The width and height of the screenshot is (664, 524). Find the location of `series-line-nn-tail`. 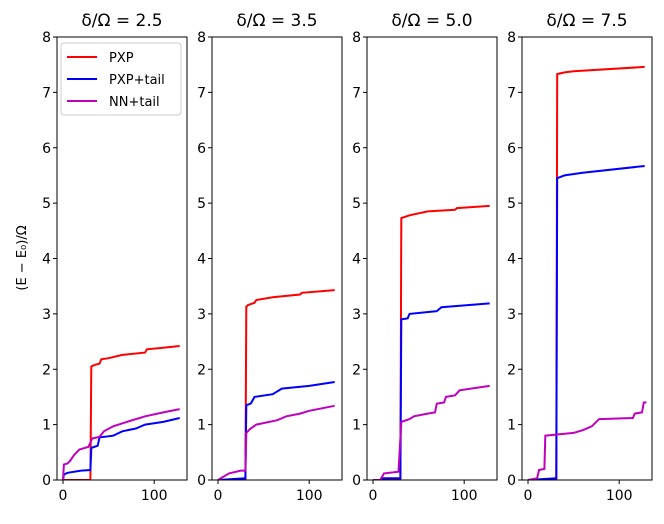

series-line-nn-tail is located at coordinates (121, 444).